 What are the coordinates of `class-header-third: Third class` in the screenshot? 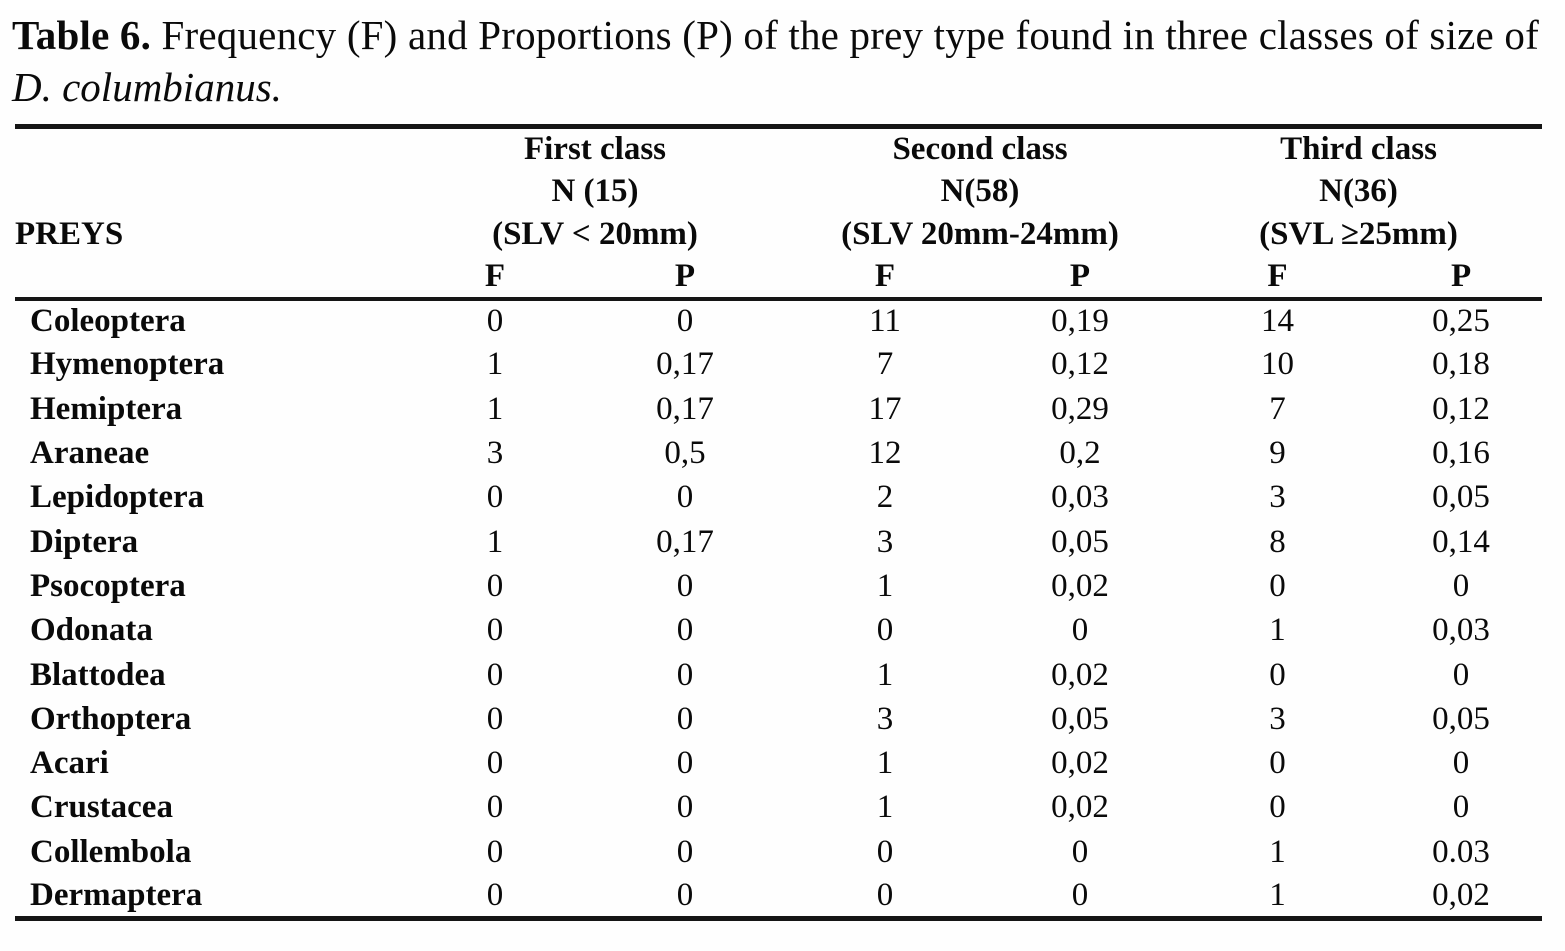 It's located at (1358, 148).